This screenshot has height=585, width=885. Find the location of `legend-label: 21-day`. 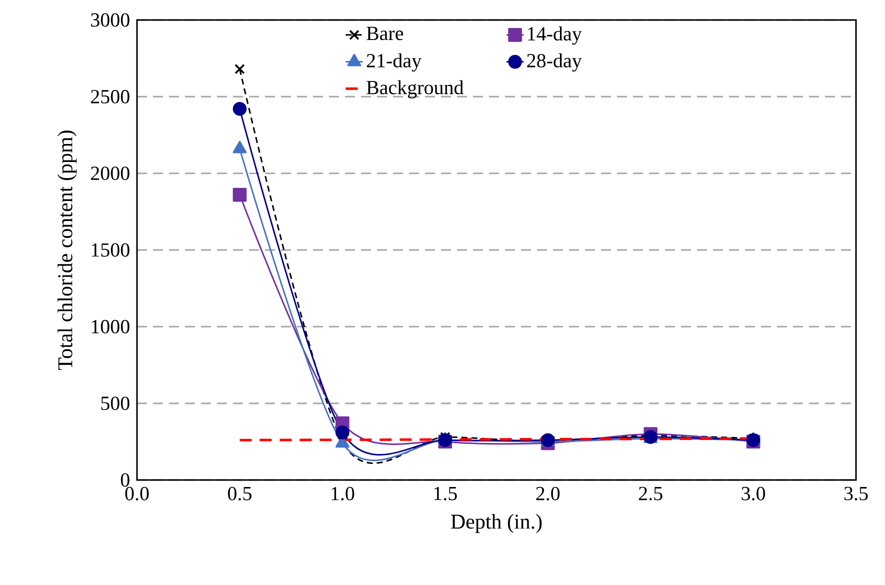

legend-label: 21-day is located at coordinates (394, 62).